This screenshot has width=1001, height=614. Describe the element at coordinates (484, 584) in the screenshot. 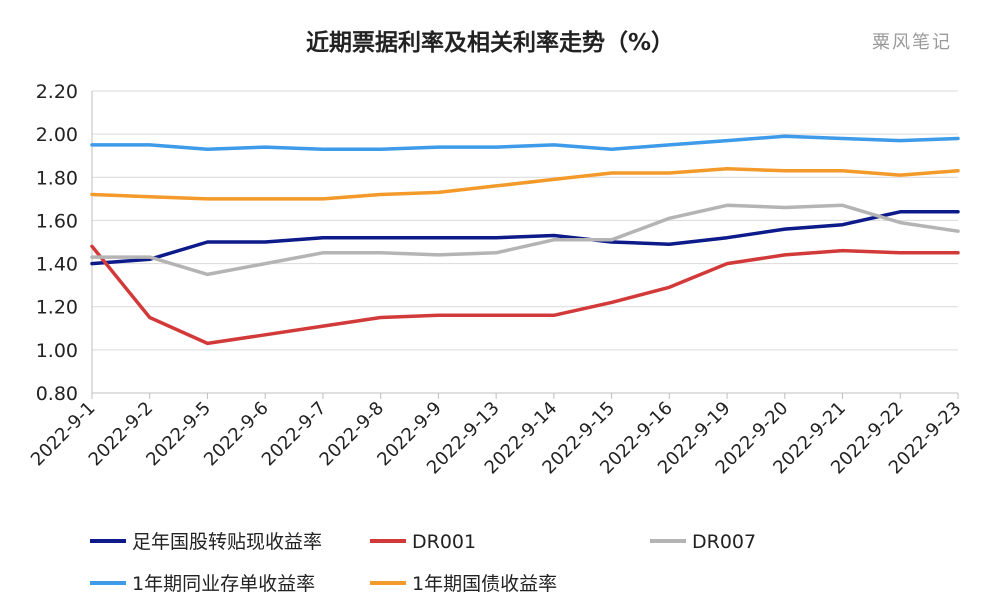

I see `legend-label: 1年期国债收益率` at that location.